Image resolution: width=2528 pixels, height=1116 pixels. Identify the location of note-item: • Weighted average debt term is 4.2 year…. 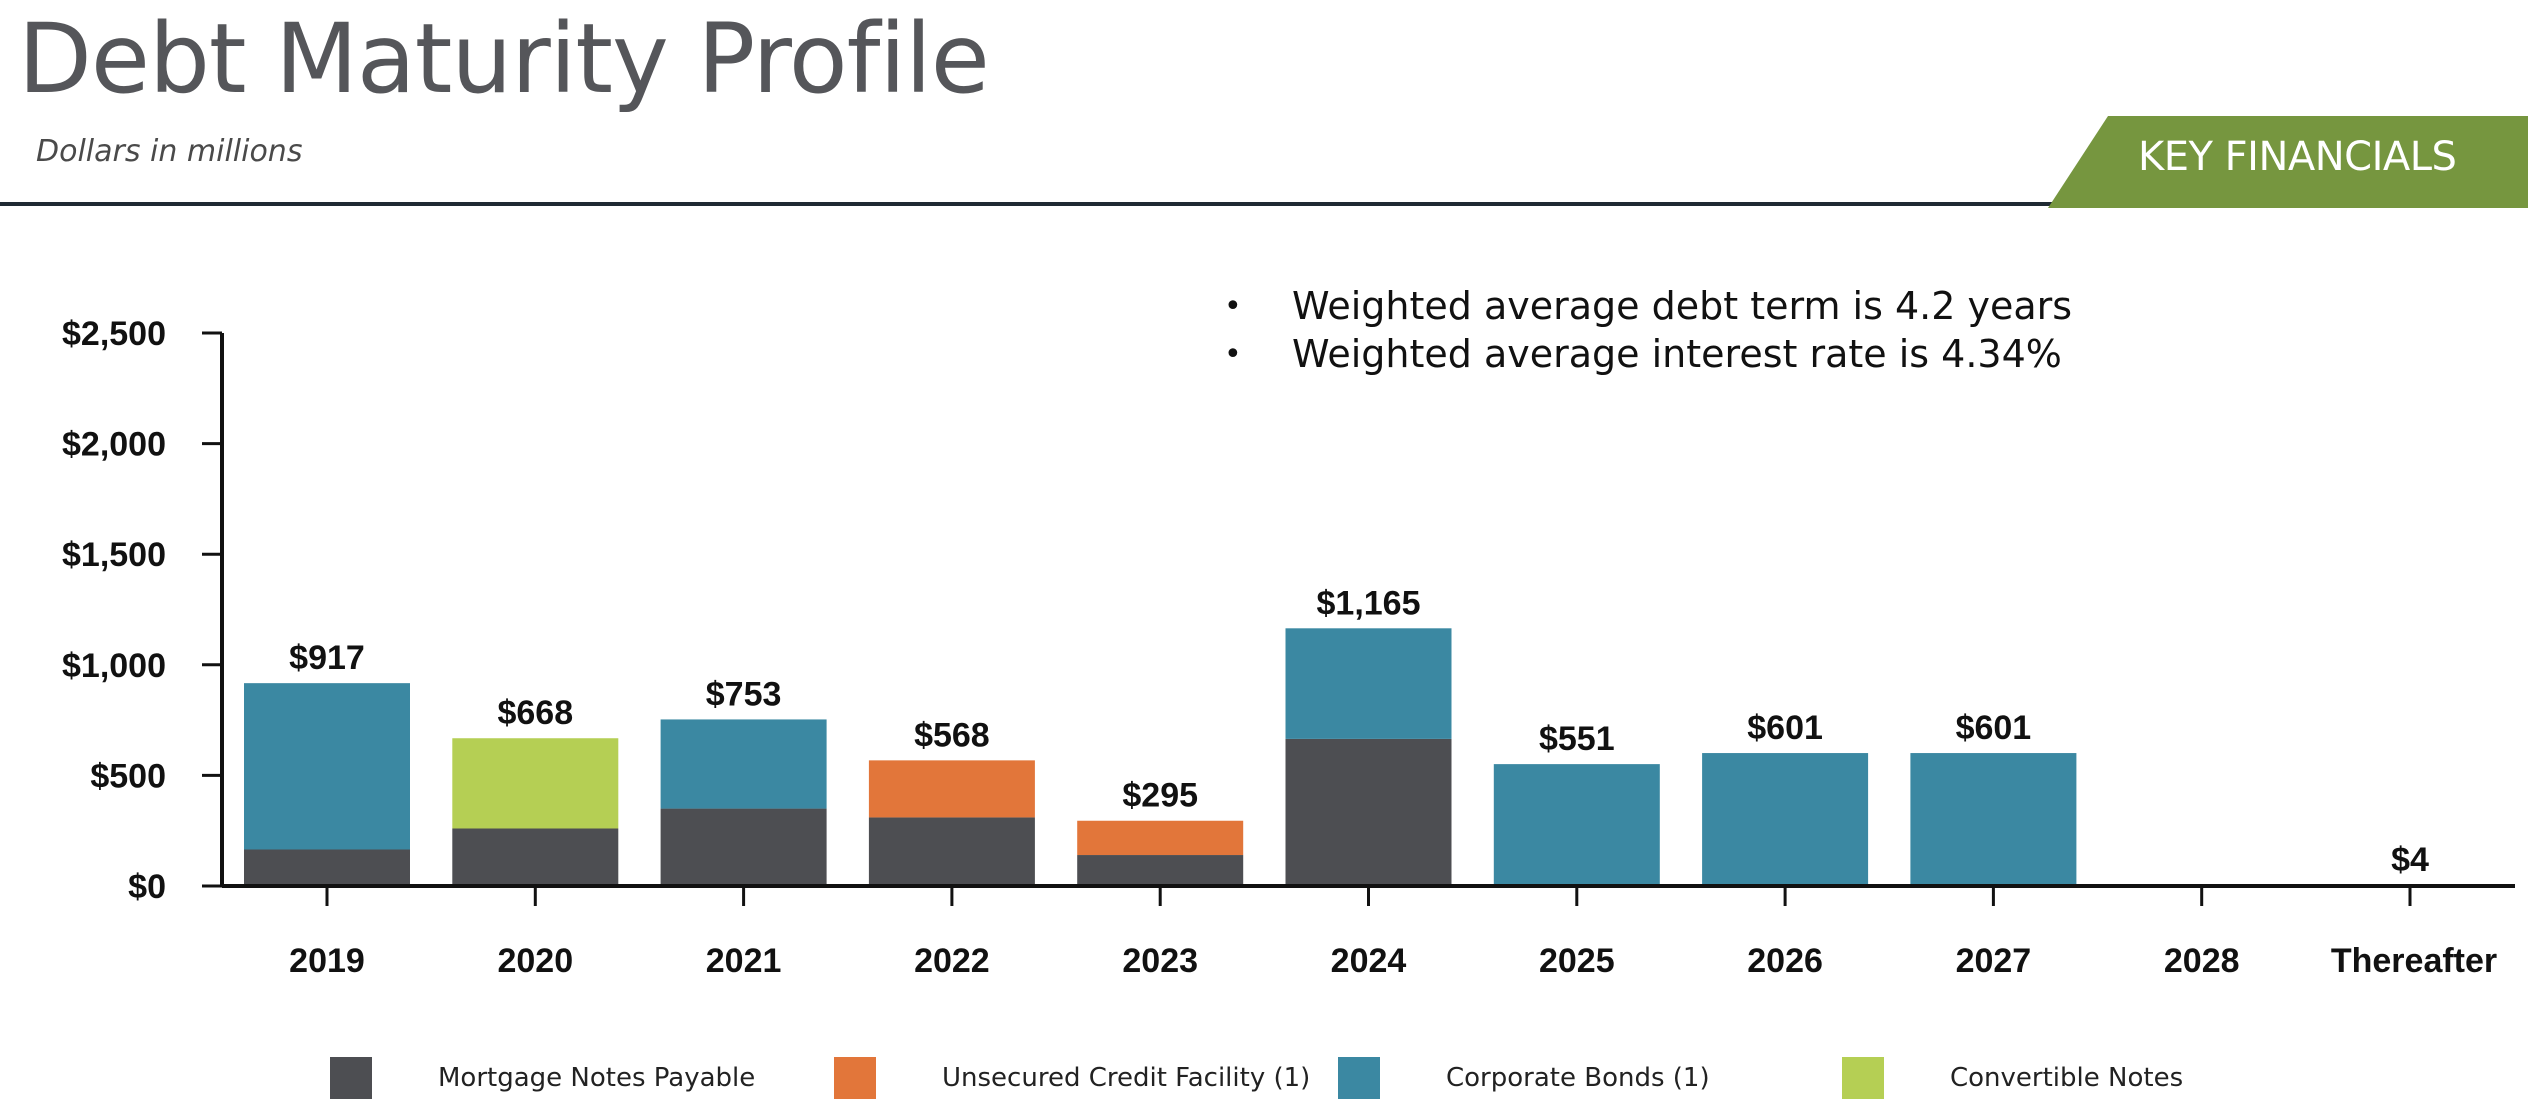
(1646, 306).